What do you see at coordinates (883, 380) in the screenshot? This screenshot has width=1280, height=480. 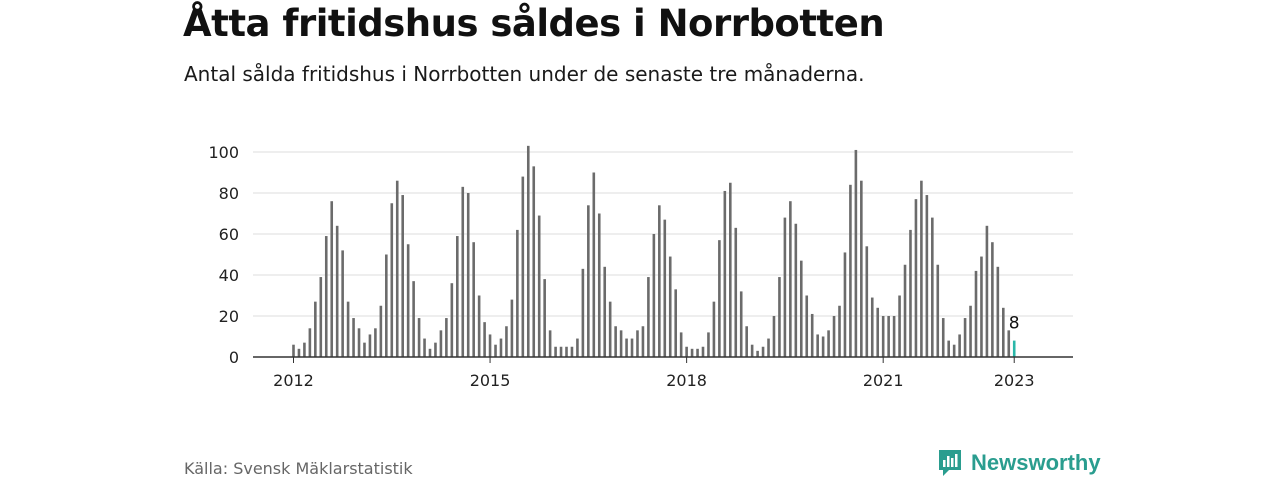 I see `x-tick-label: 2021` at bounding box center [883, 380].